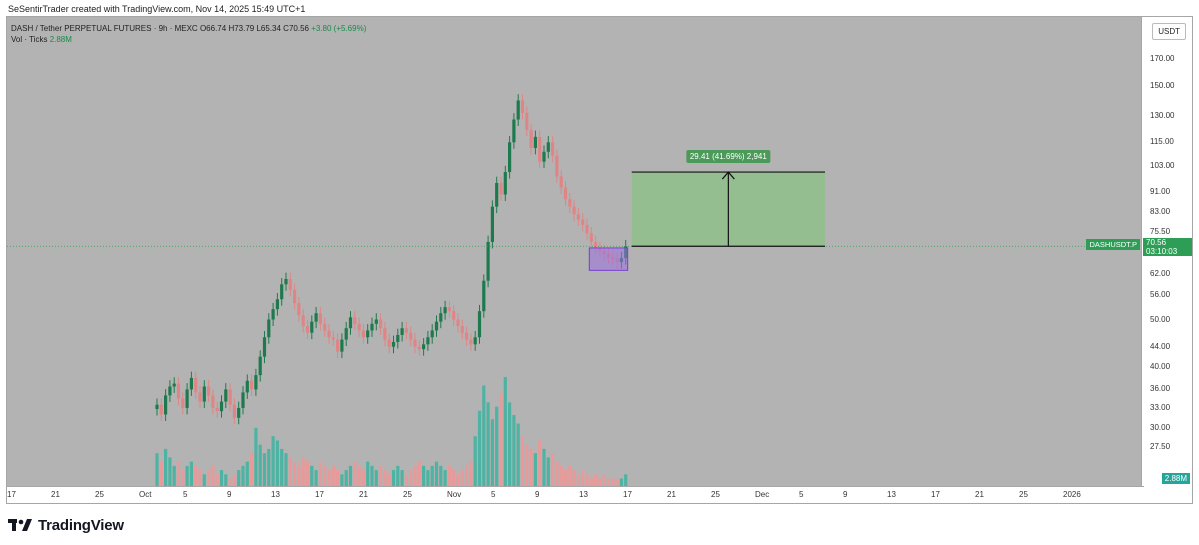 The image size is (1199, 545). What do you see at coordinates (1162, 165) in the screenshot?
I see `price-axis-label: 103.00` at bounding box center [1162, 165].